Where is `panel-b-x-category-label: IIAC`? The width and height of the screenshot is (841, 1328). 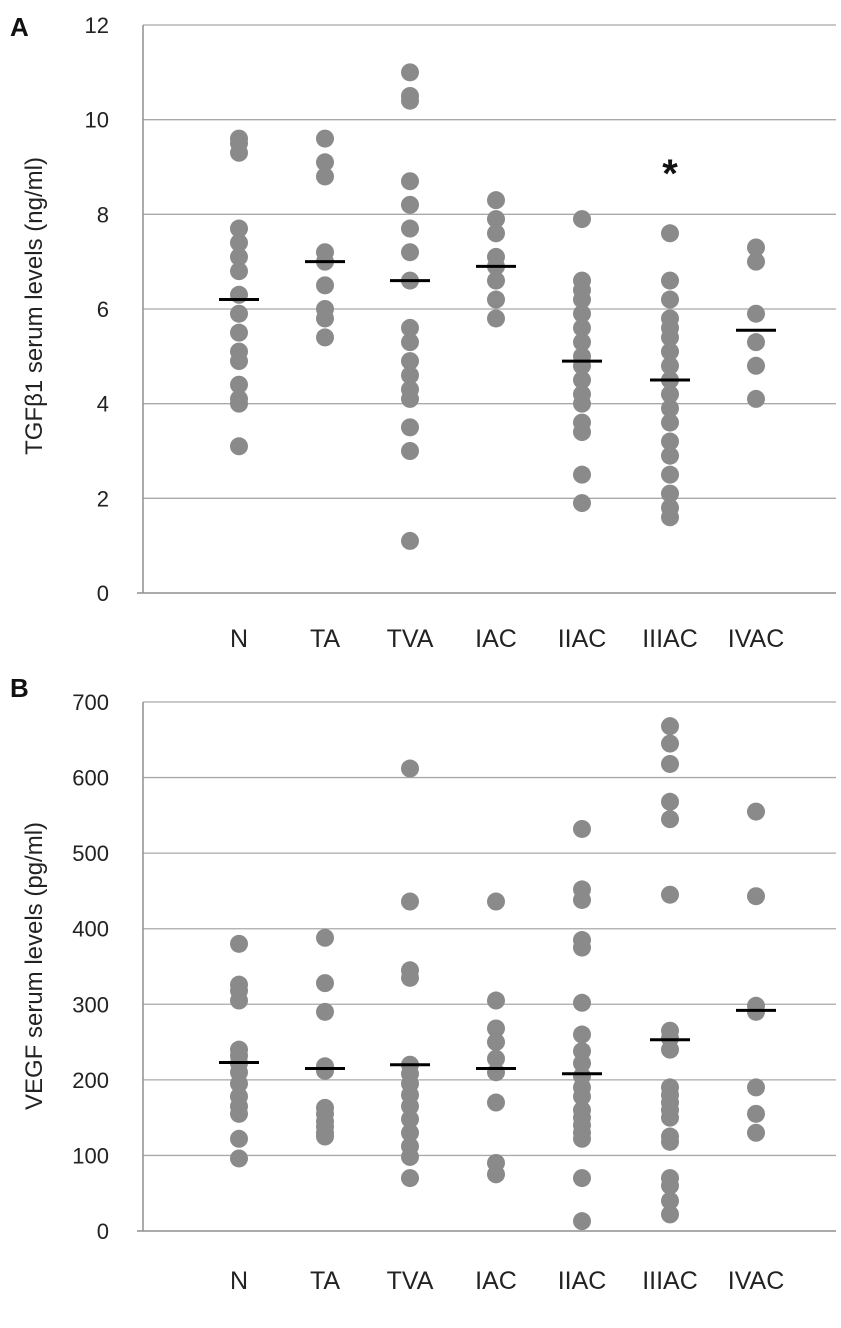 panel-b-x-category-label: IIAC is located at coordinates (582, 1281).